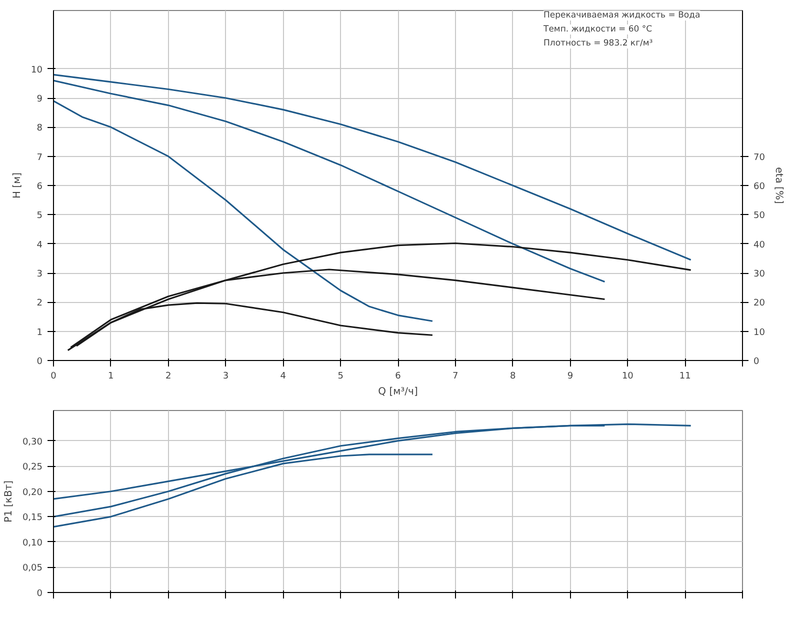 The image size is (787, 626). I want to click on y-tick-label: 4, so click(39, 245).